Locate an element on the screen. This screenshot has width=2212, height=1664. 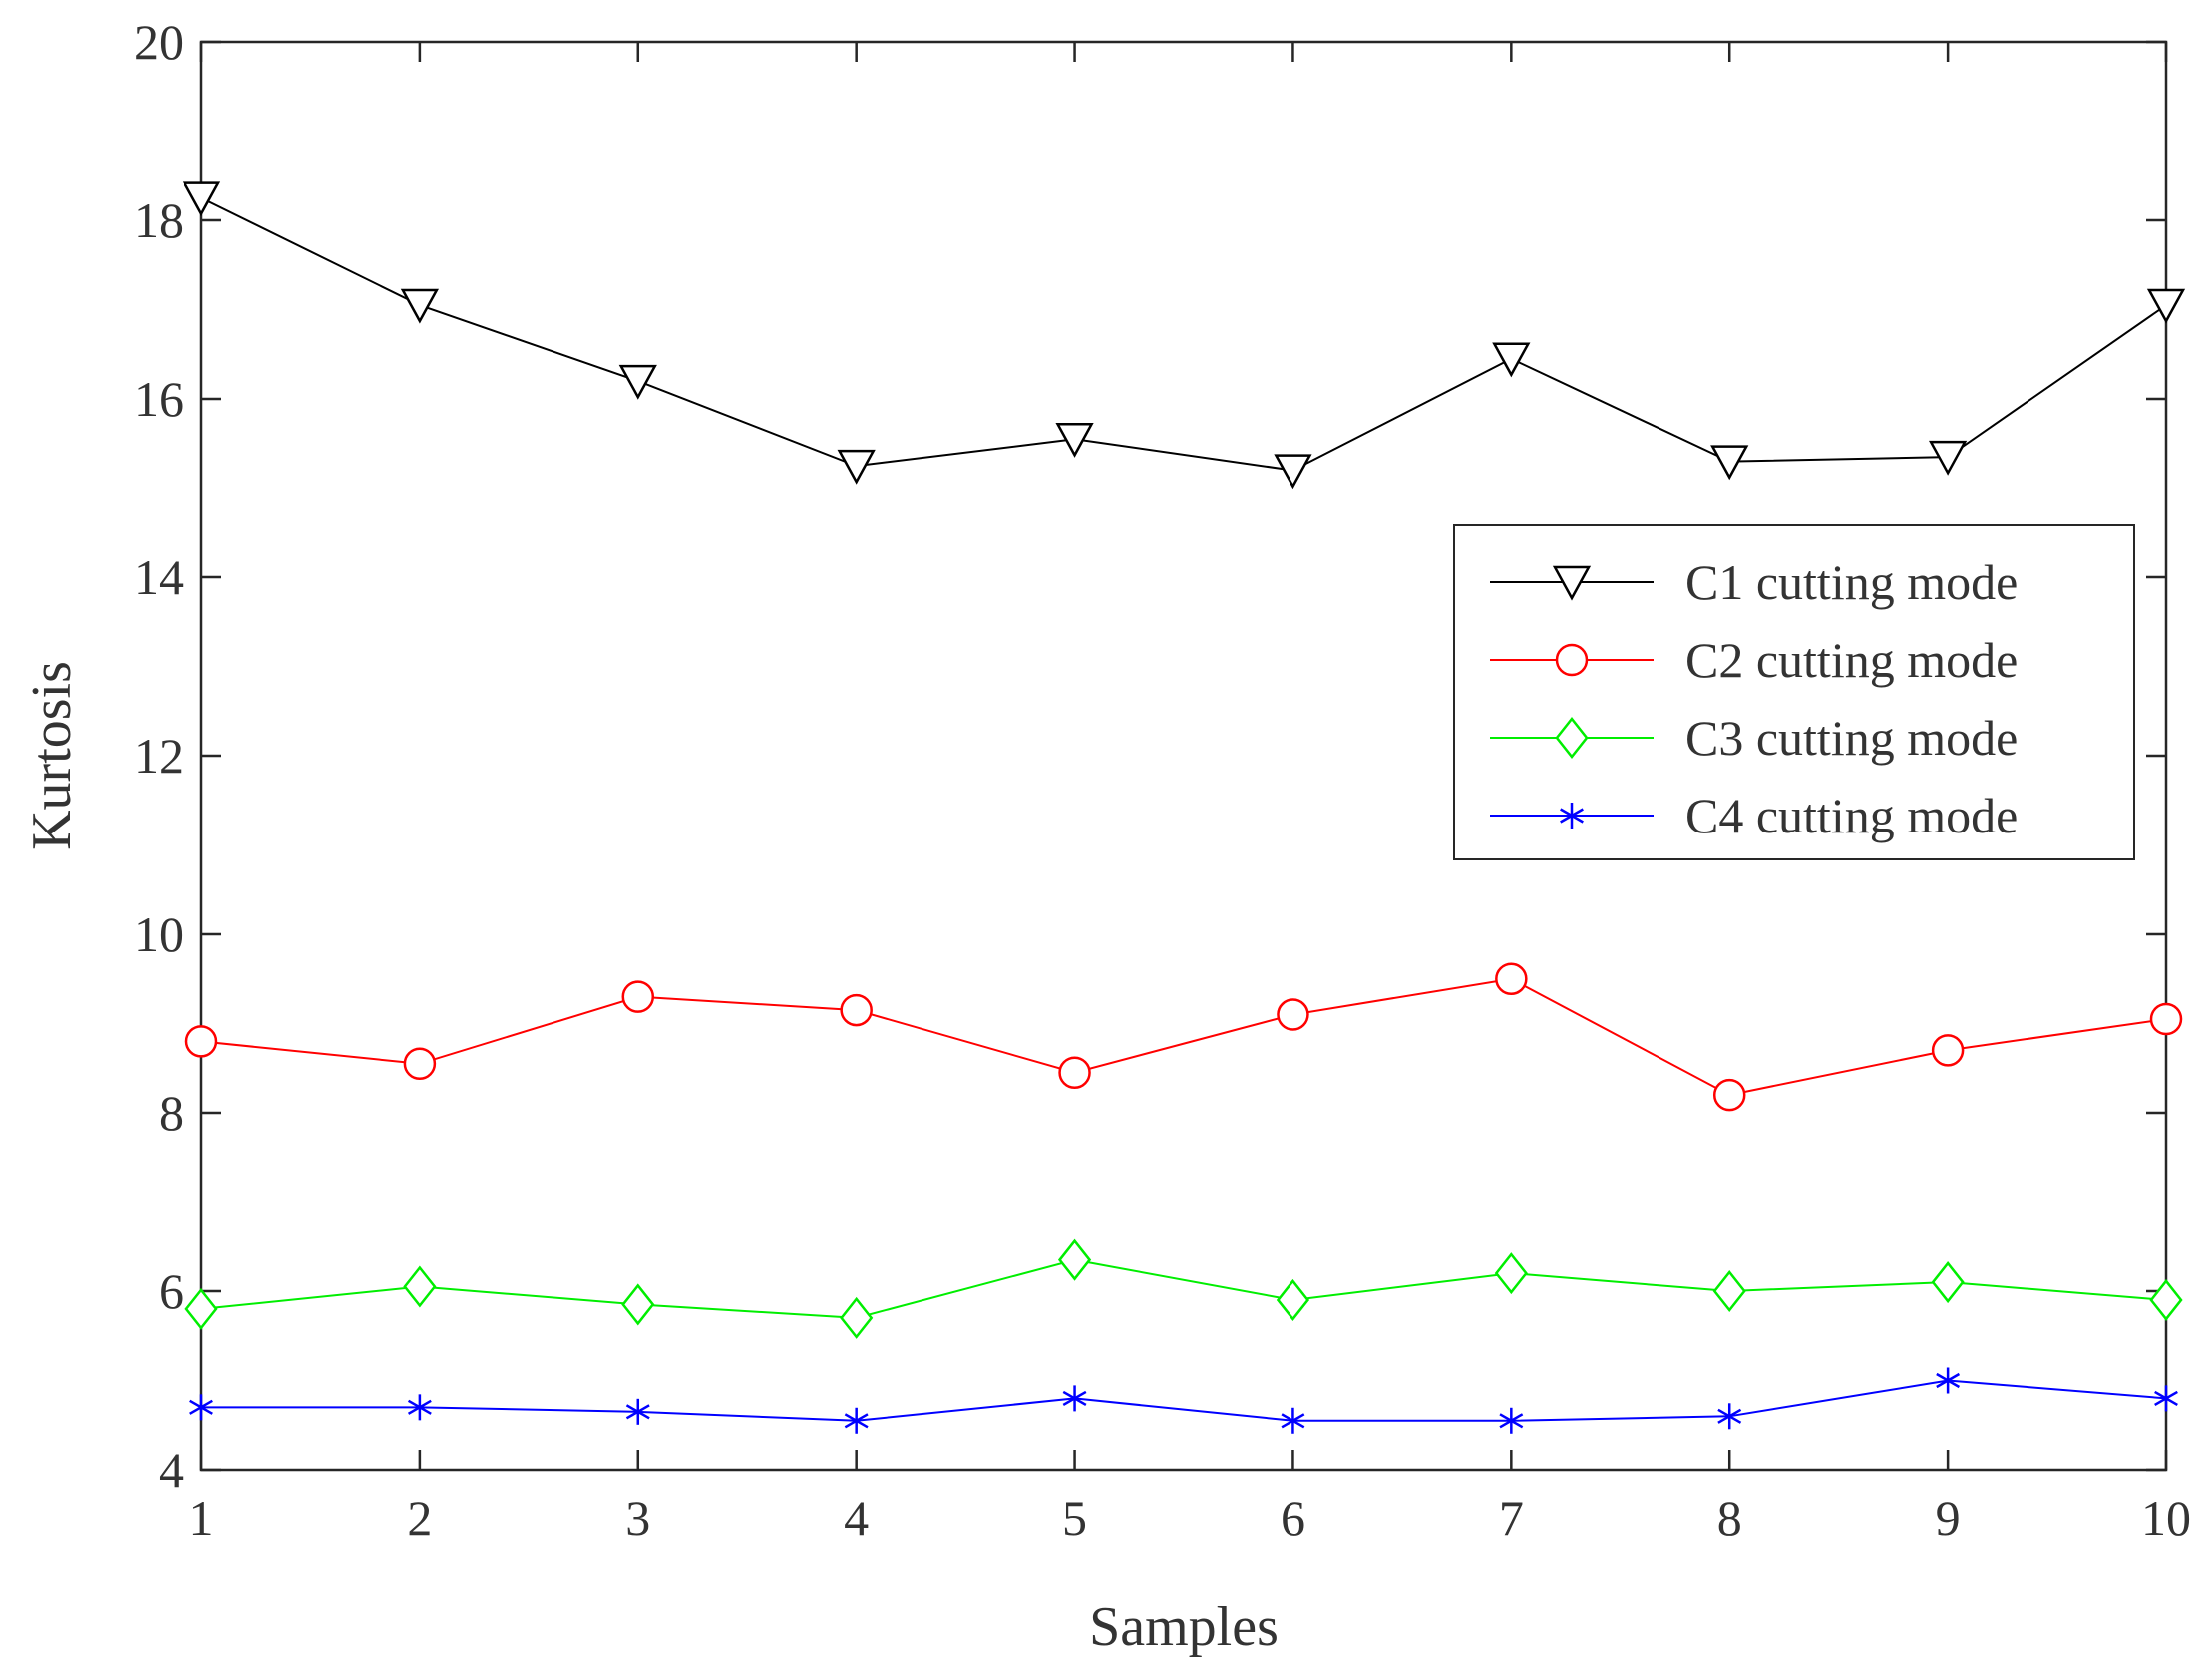
y-axis-label: Kurtosis is located at coordinates (52, 755).